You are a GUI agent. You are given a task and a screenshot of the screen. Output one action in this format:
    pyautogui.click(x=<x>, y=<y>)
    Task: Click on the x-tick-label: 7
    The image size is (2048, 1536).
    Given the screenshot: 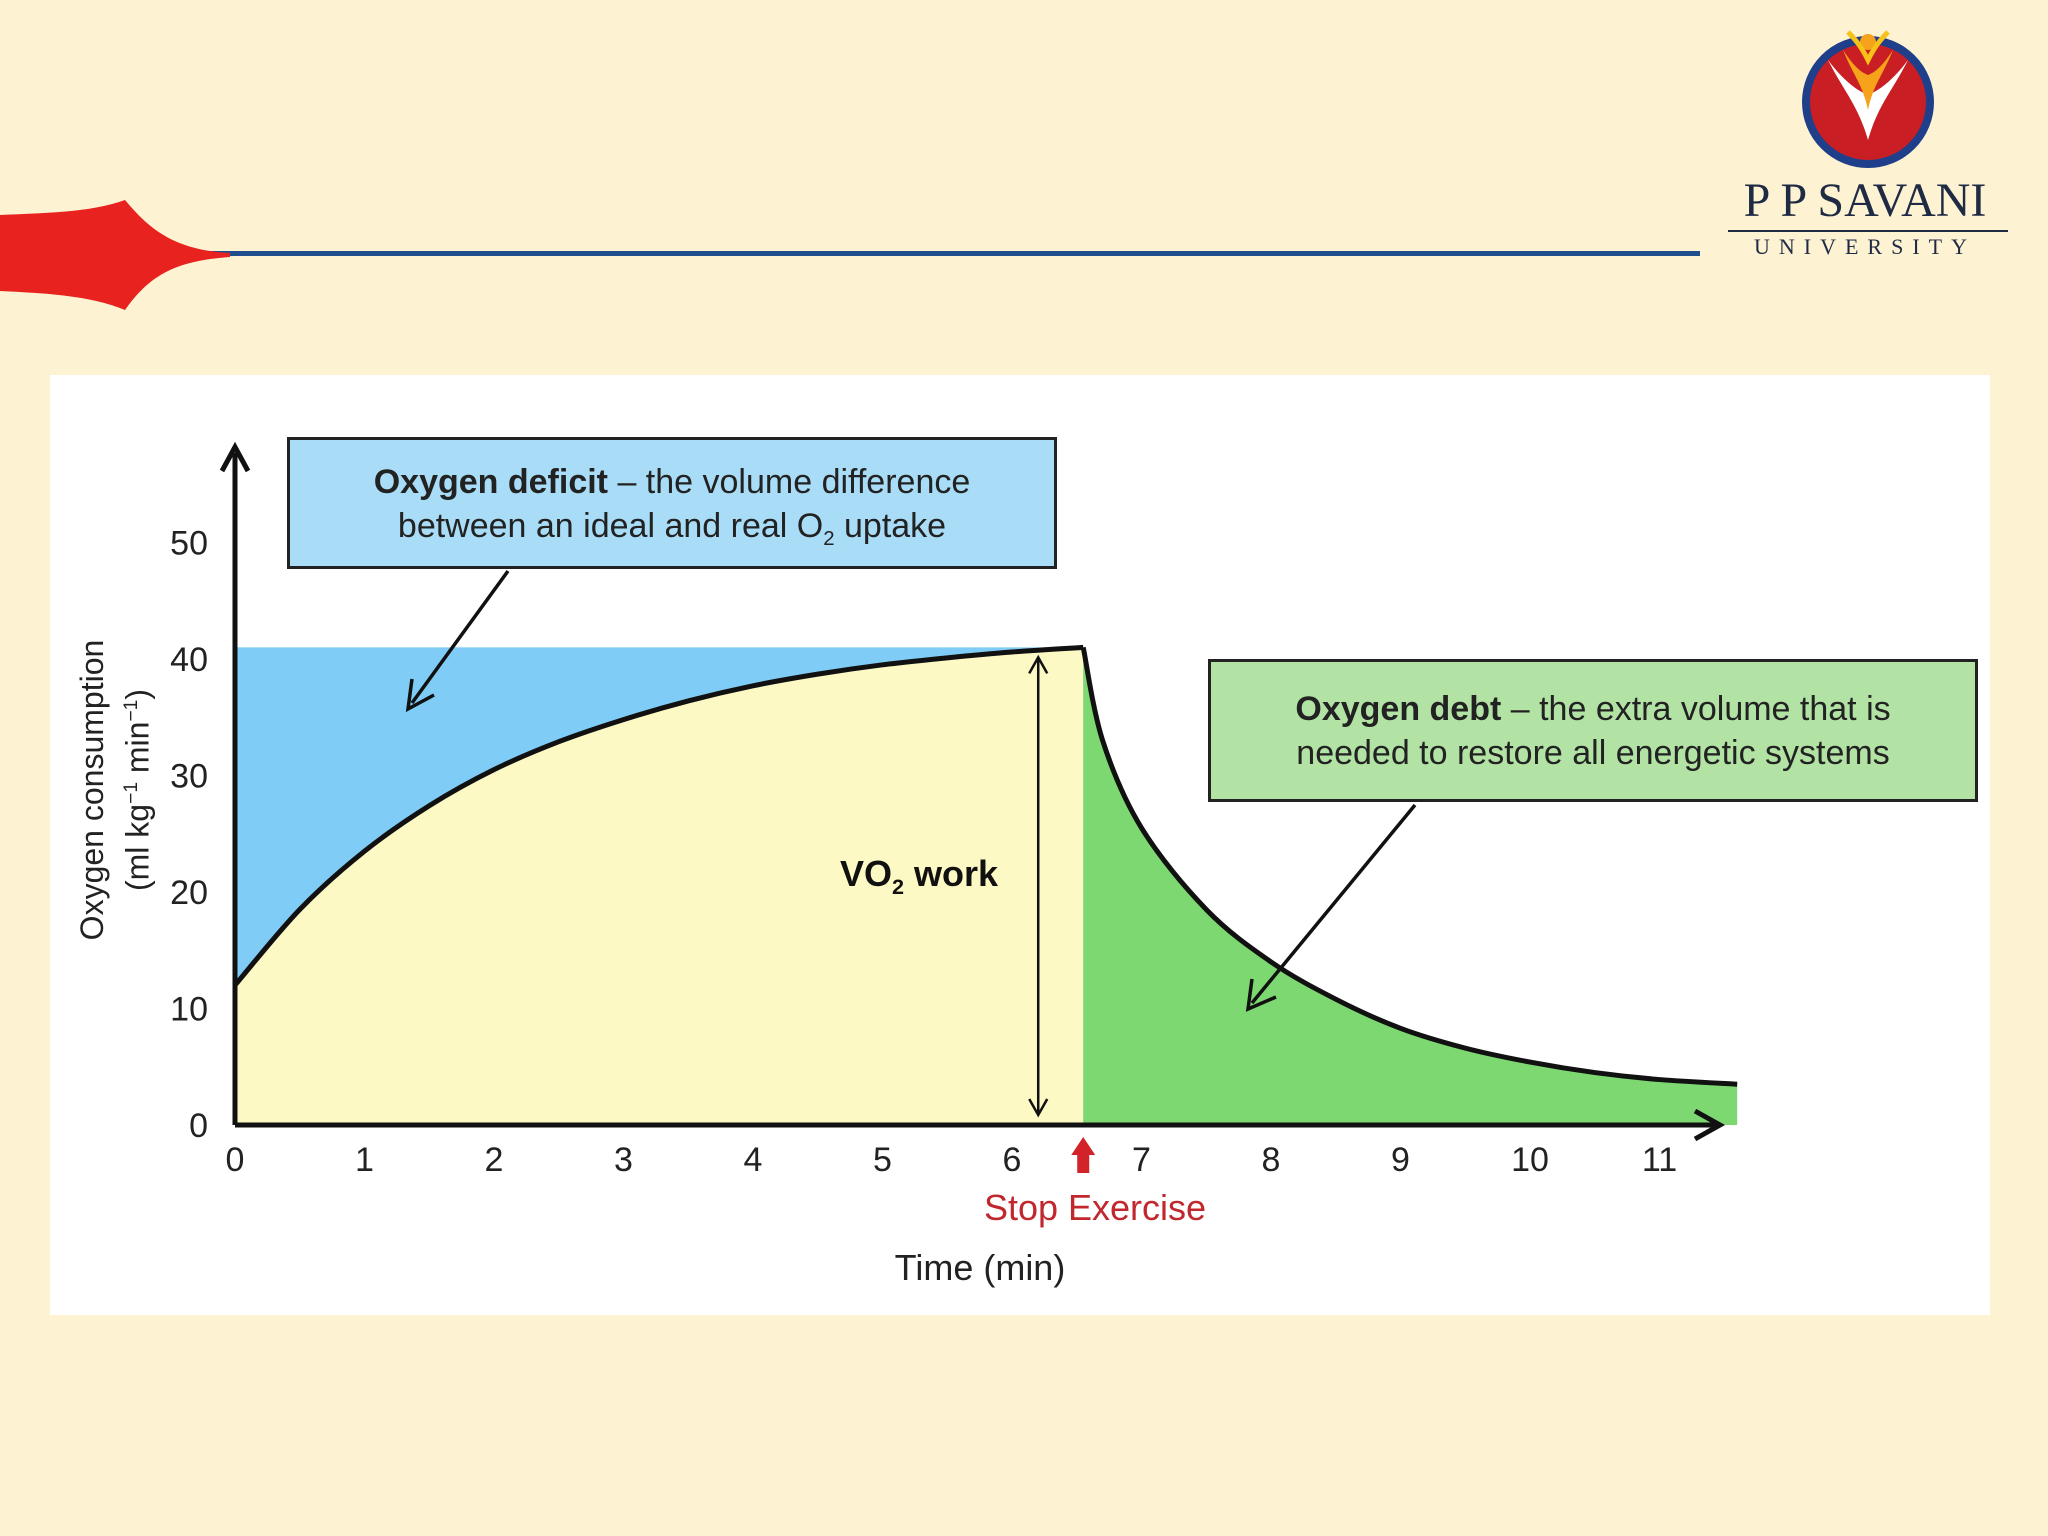 What is the action you would take?
    pyautogui.click(x=1141, y=1160)
    